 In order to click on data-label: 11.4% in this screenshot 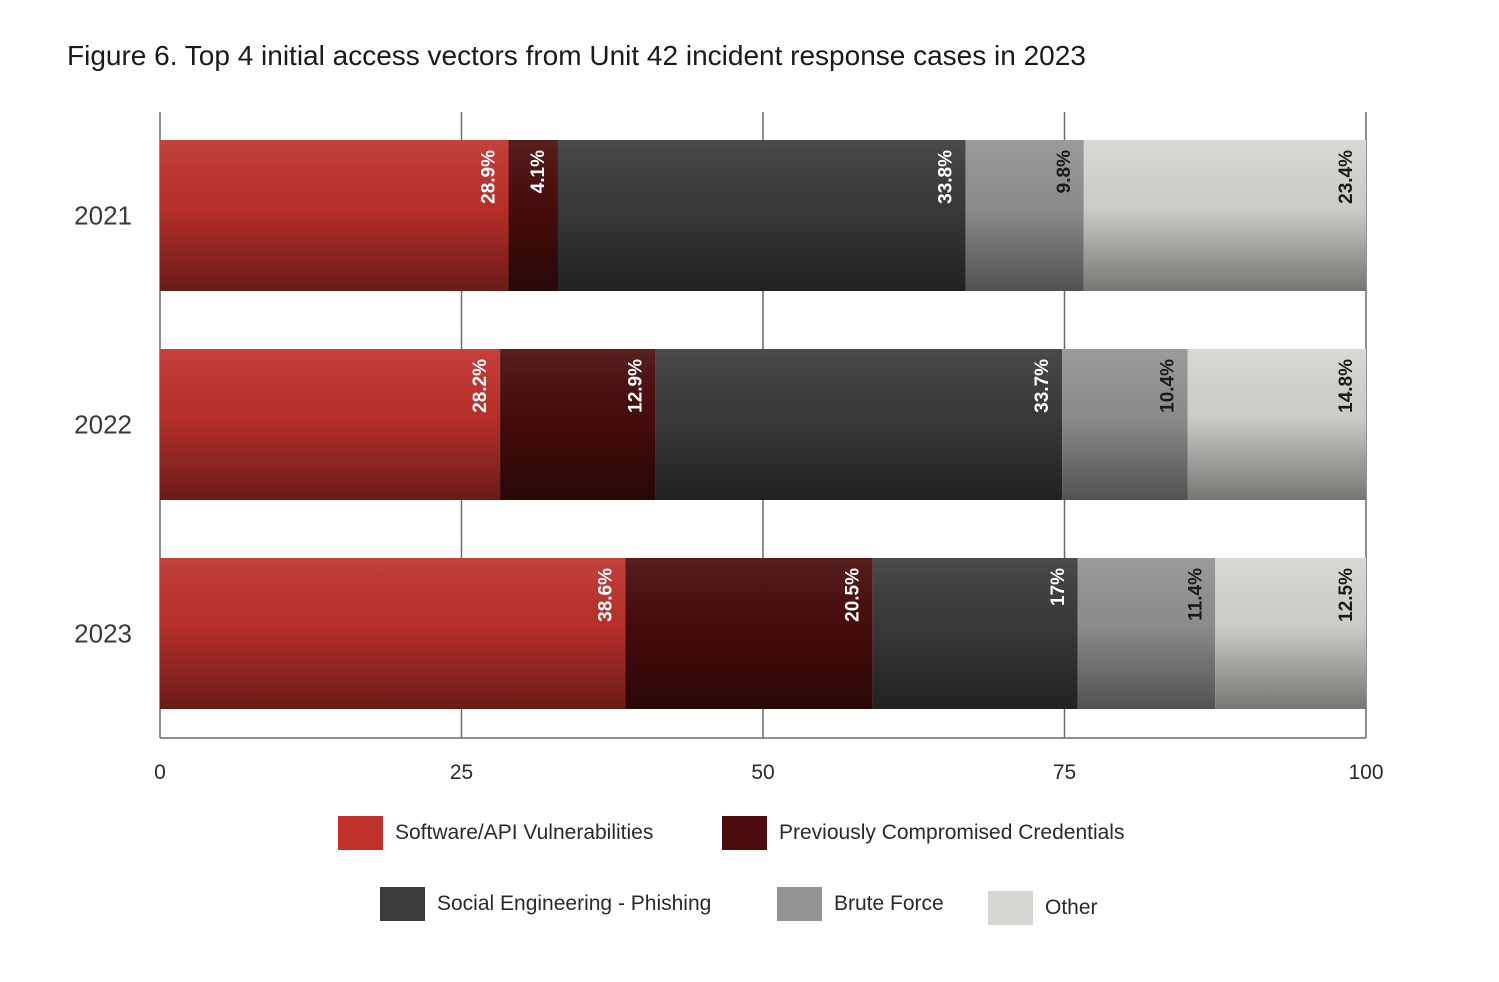, I will do `click(1195, 594)`.